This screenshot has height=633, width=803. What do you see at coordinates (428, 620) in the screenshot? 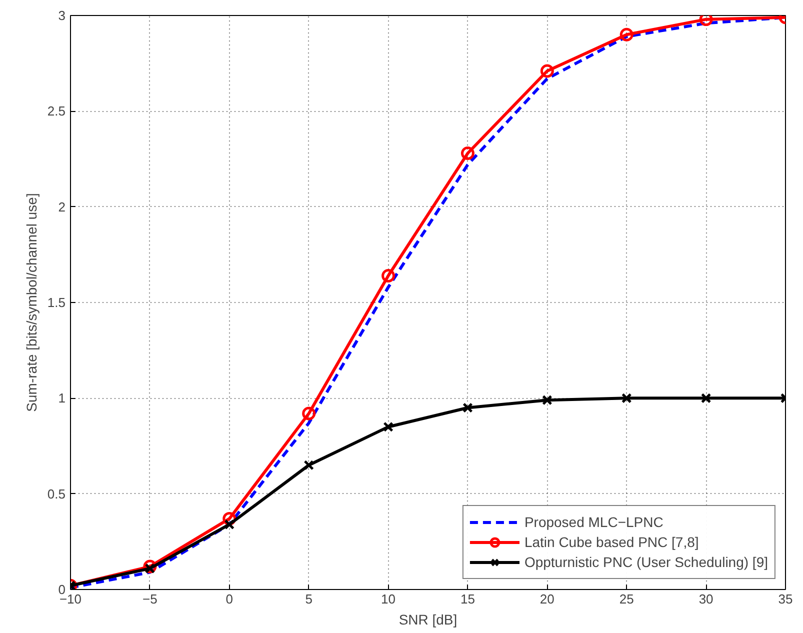
I see `x-axis-title: SNR [dB]` at bounding box center [428, 620].